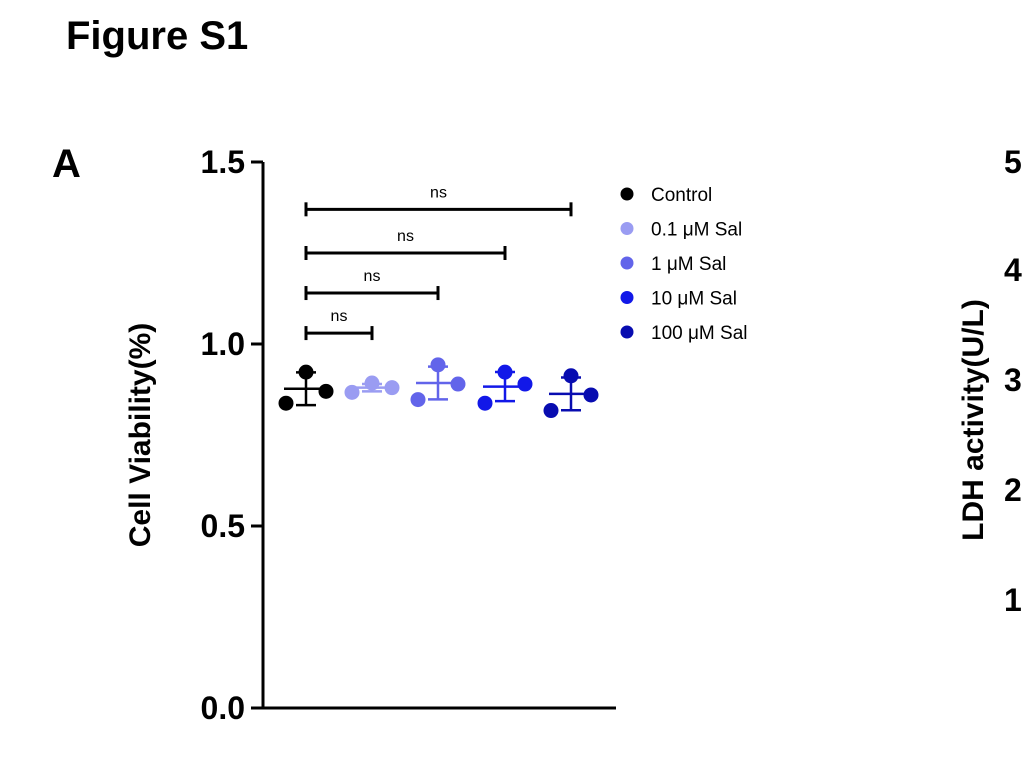 This screenshot has width=1026, height=783. What do you see at coordinates (1013, 600) in the screenshot?
I see `ldh-y-tick-label: 1` at bounding box center [1013, 600].